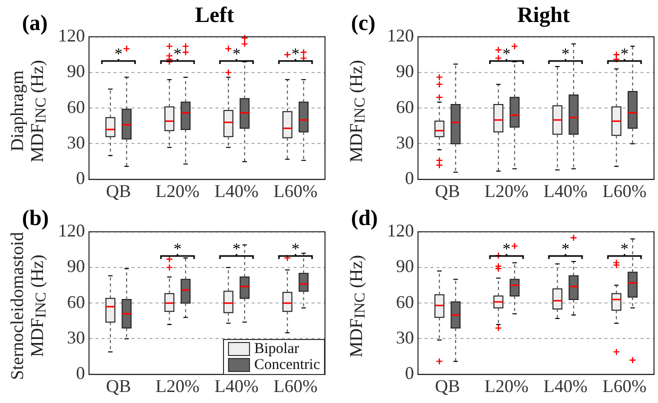 This screenshot has width=658, height=403. Describe the element at coordinates (277, 349) in the screenshot. I see `legend-label: Bipolar` at that location.